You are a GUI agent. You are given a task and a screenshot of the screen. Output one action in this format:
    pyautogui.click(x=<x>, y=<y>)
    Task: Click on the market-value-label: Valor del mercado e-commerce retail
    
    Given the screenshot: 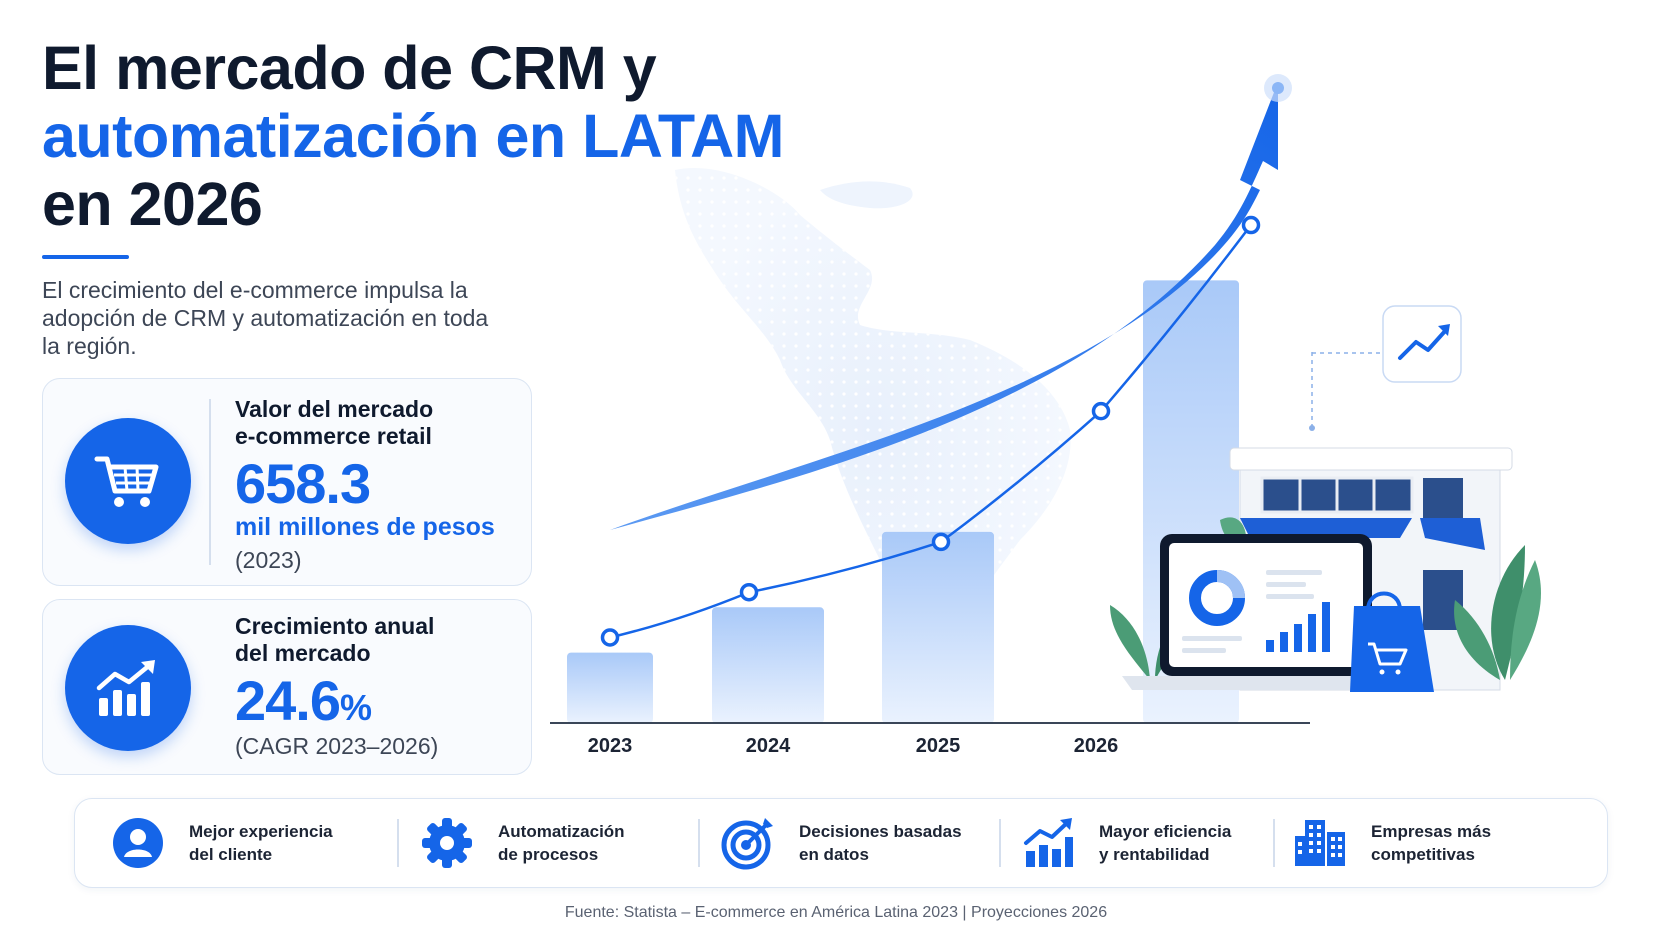 What is the action you would take?
    pyautogui.click(x=334, y=423)
    